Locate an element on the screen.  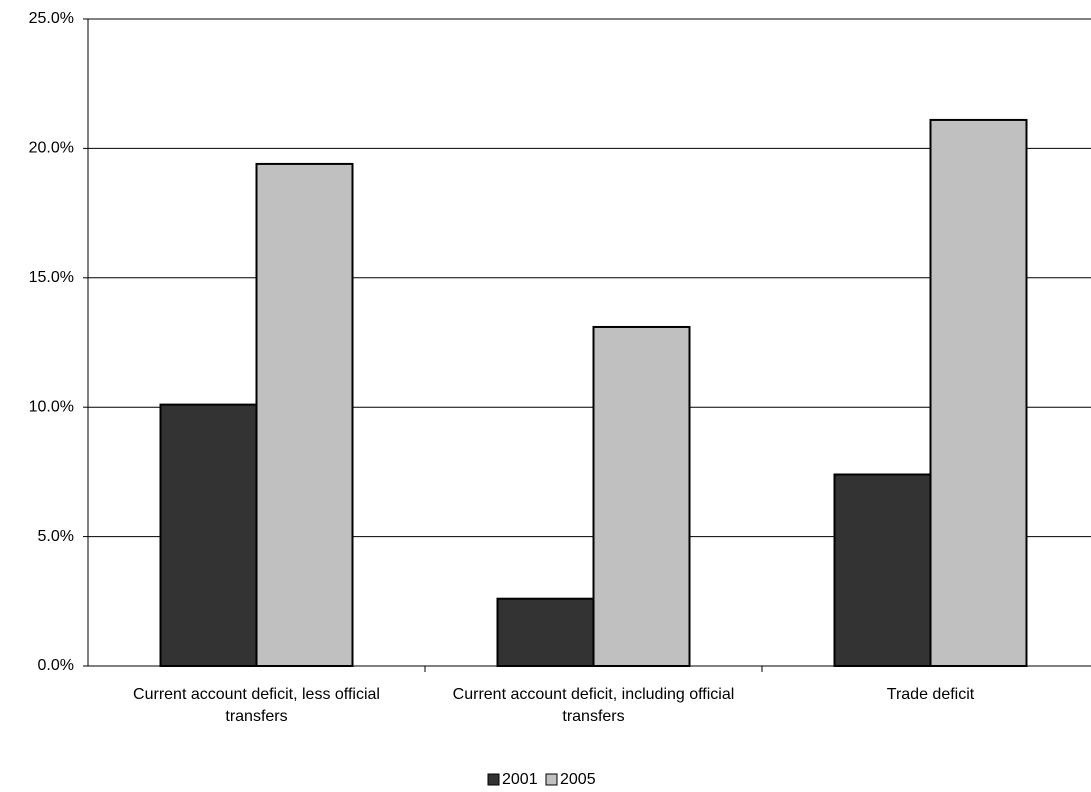
y-tick-label: 20.0% is located at coordinates (51, 148).